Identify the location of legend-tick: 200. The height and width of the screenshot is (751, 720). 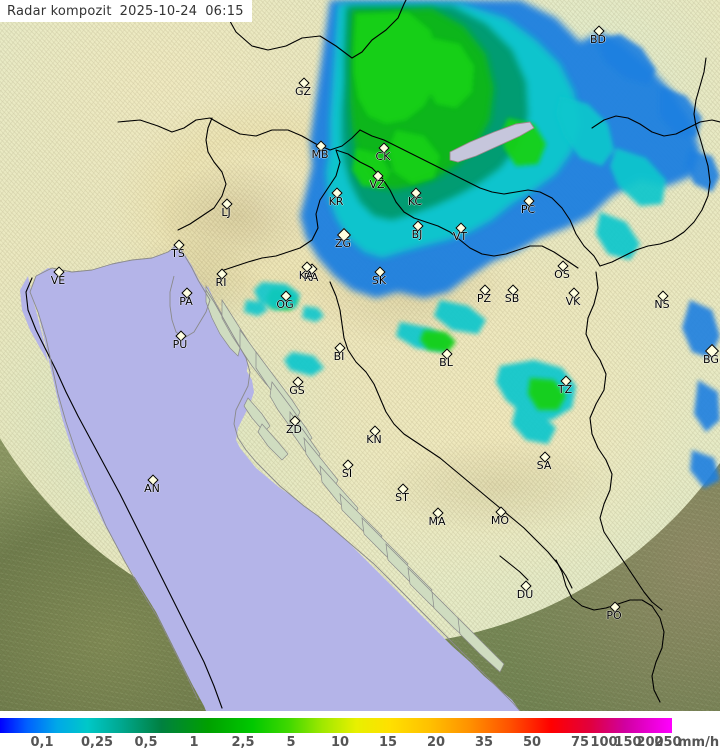
(650, 742).